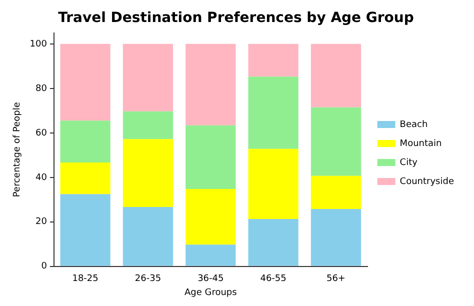 This screenshot has width=474, height=306. I want to click on legend-label: Countryside, so click(427, 181).